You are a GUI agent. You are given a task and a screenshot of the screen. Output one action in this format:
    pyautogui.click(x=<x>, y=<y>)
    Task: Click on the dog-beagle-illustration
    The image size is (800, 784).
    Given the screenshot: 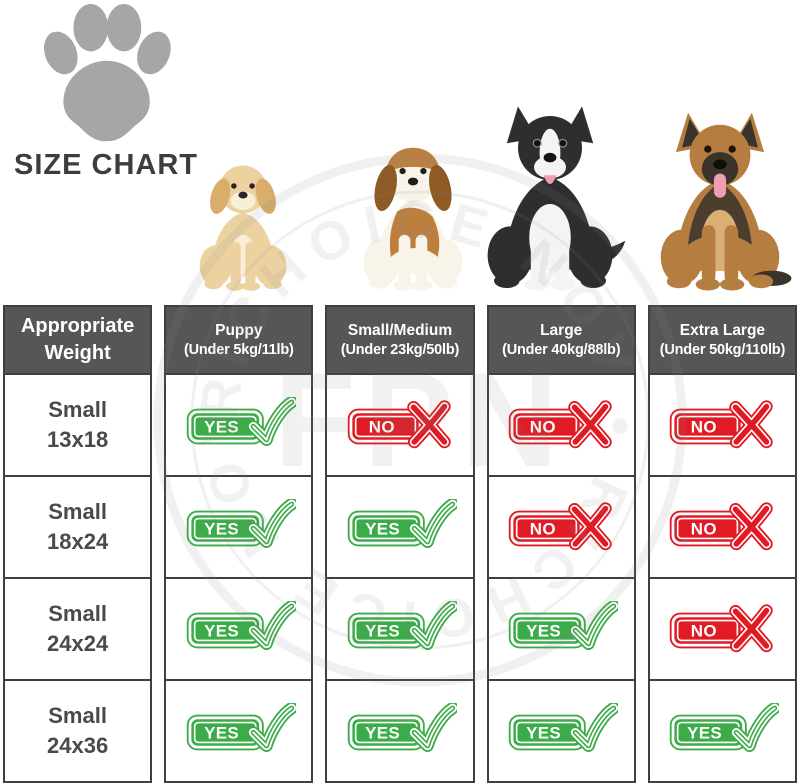 What is the action you would take?
    pyautogui.click(x=413, y=219)
    